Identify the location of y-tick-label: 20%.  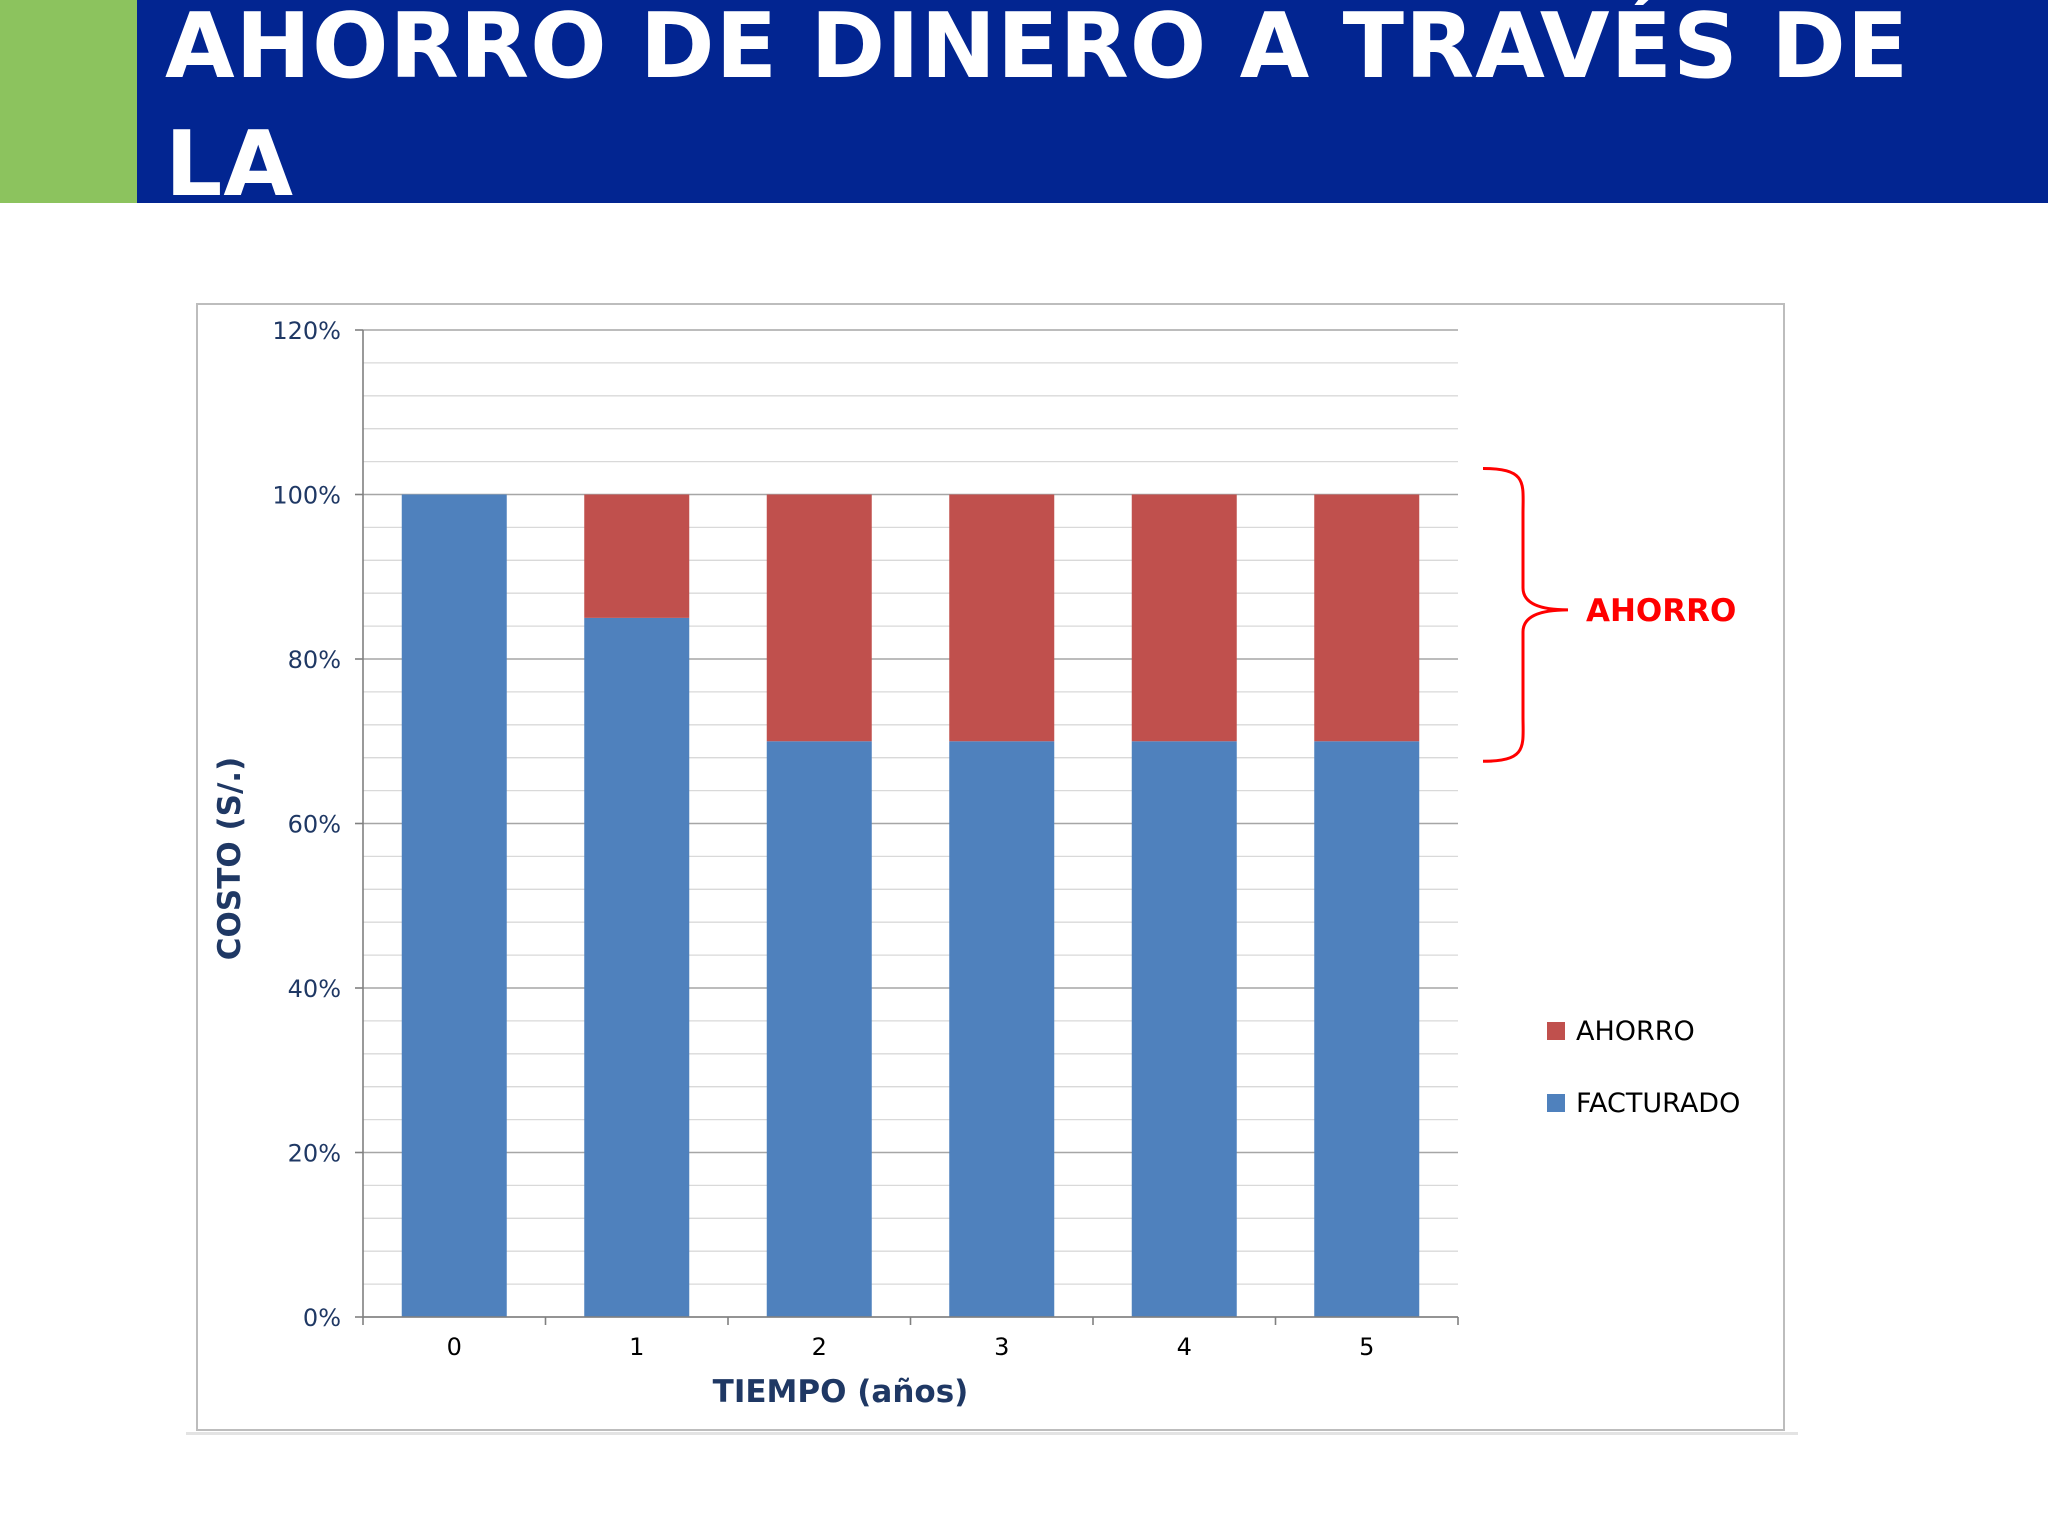
(314, 1154).